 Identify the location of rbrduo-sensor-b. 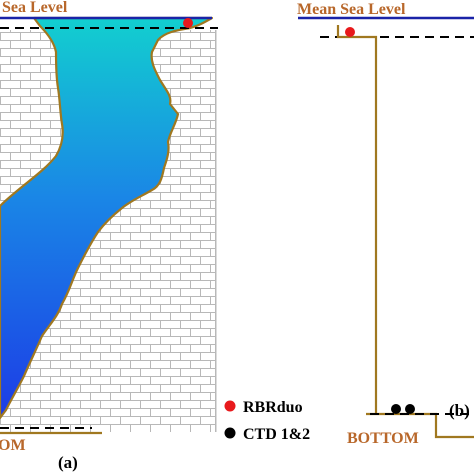
(350, 32).